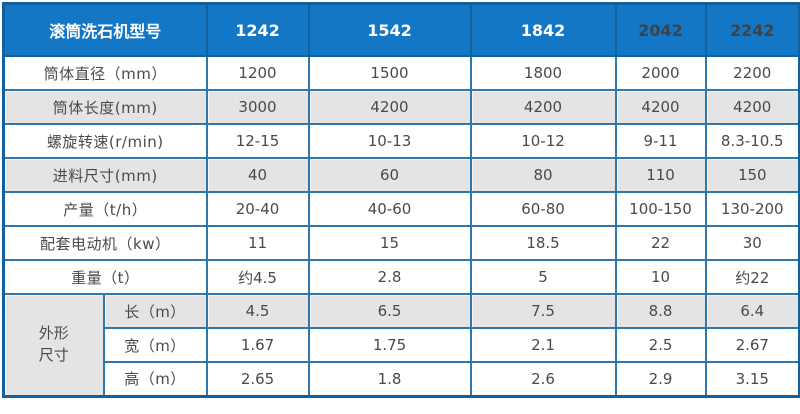 The width and height of the screenshot is (800, 414). I want to click on value-cell: 2.1, so click(543, 345).